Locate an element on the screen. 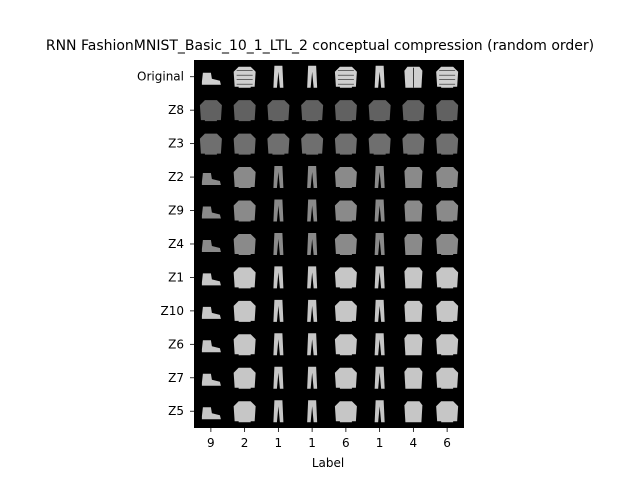 The image size is (640, 480). row-labels: Original Z8 Z3 Z2 Z9 Z4 Z1 Z10 Z6 Z7 Z5 is located at coordinates (165, 244).